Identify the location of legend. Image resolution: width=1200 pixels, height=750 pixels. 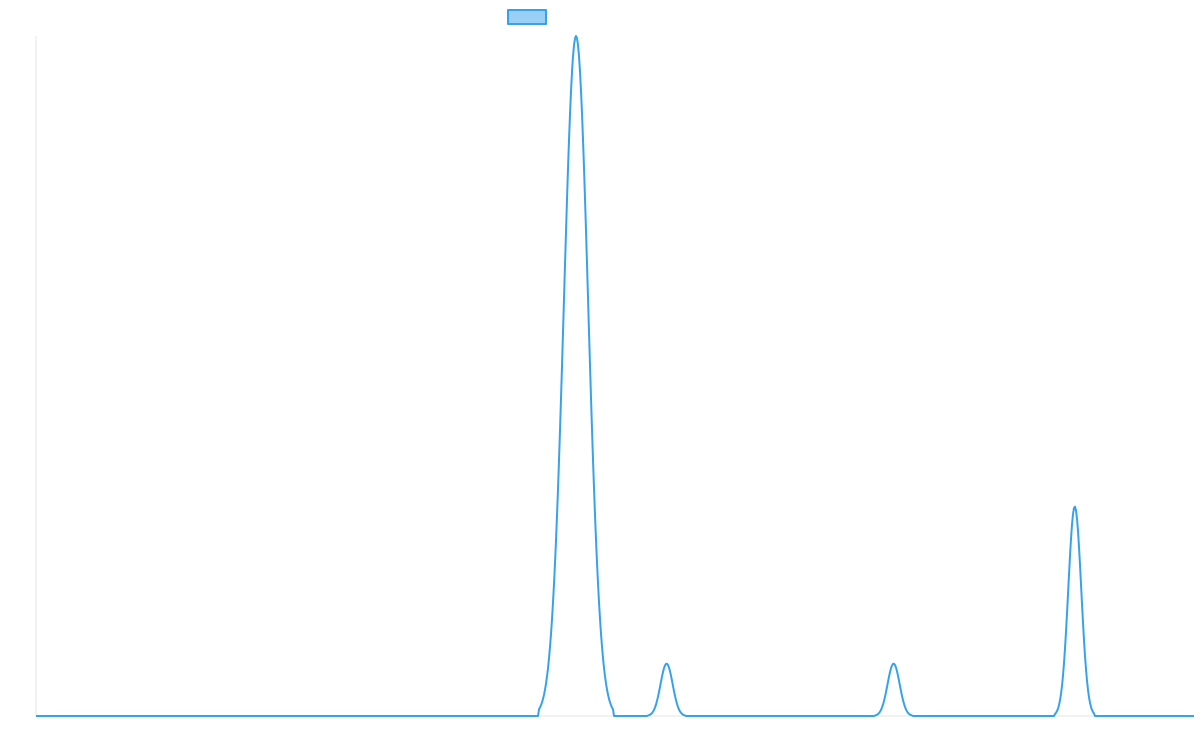
(530, 17).